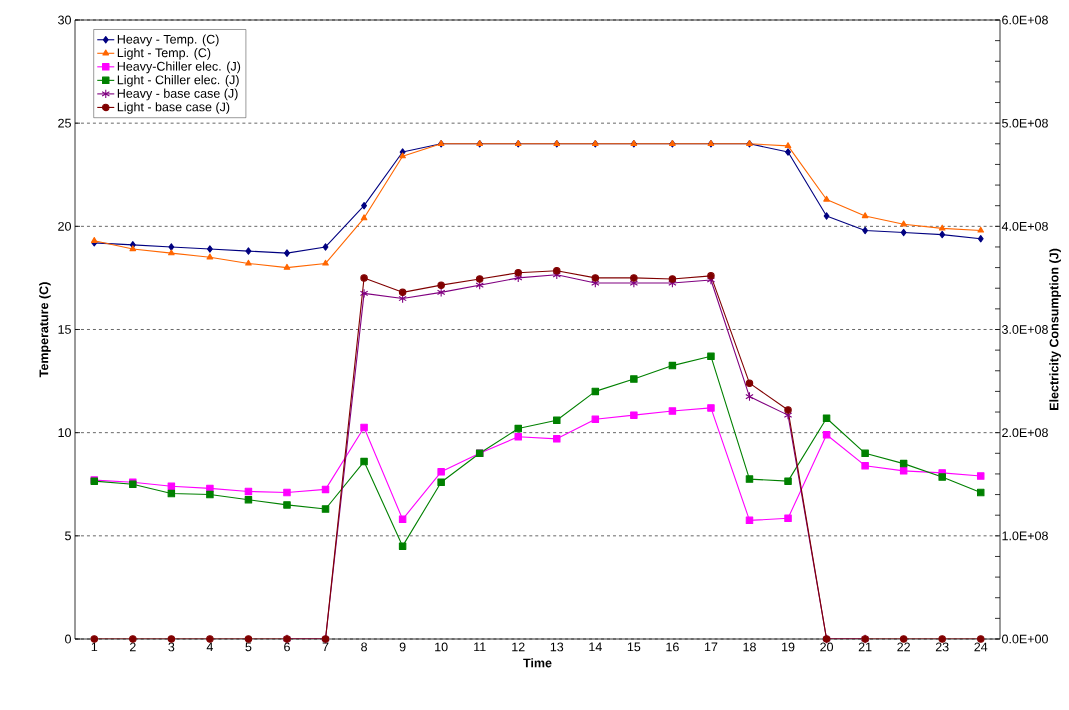 This screenshot has height=710, width=1069. What do you see at coordinates (171, 647) in the screenshot?
I see `x-tick-label: 3` at bounding box center [171, 647].